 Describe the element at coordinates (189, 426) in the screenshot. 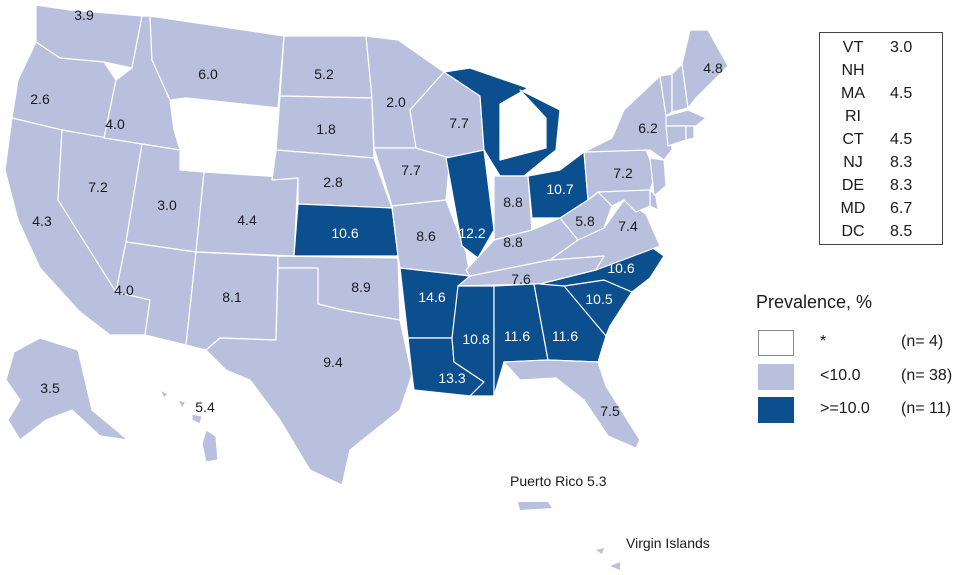

I see `state-hi` at that location.